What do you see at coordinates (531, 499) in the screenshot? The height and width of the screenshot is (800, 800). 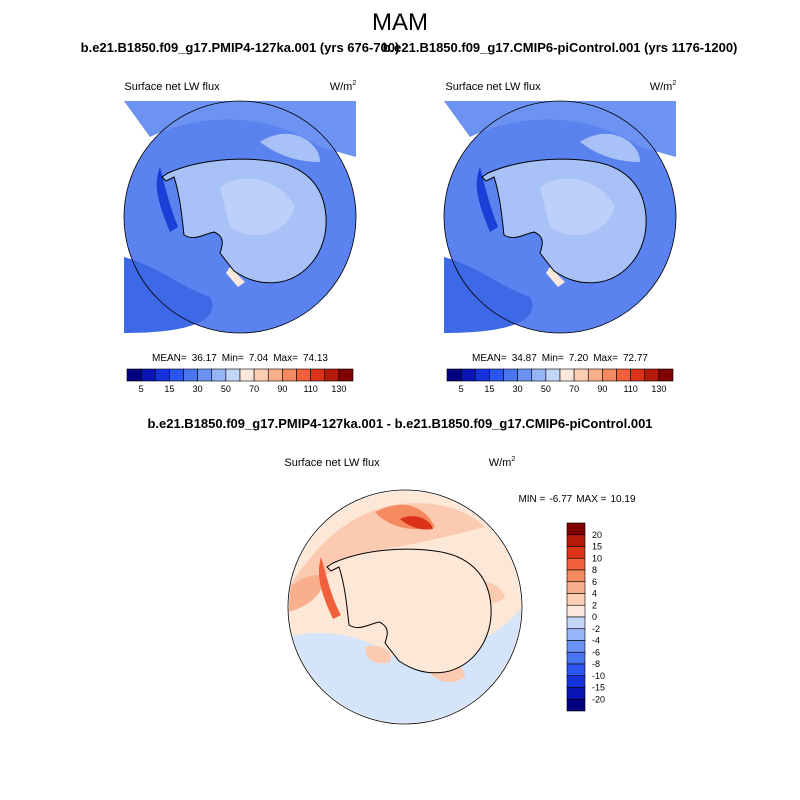 I see `stat-label: MIN =` at bounding box center [531, 499].